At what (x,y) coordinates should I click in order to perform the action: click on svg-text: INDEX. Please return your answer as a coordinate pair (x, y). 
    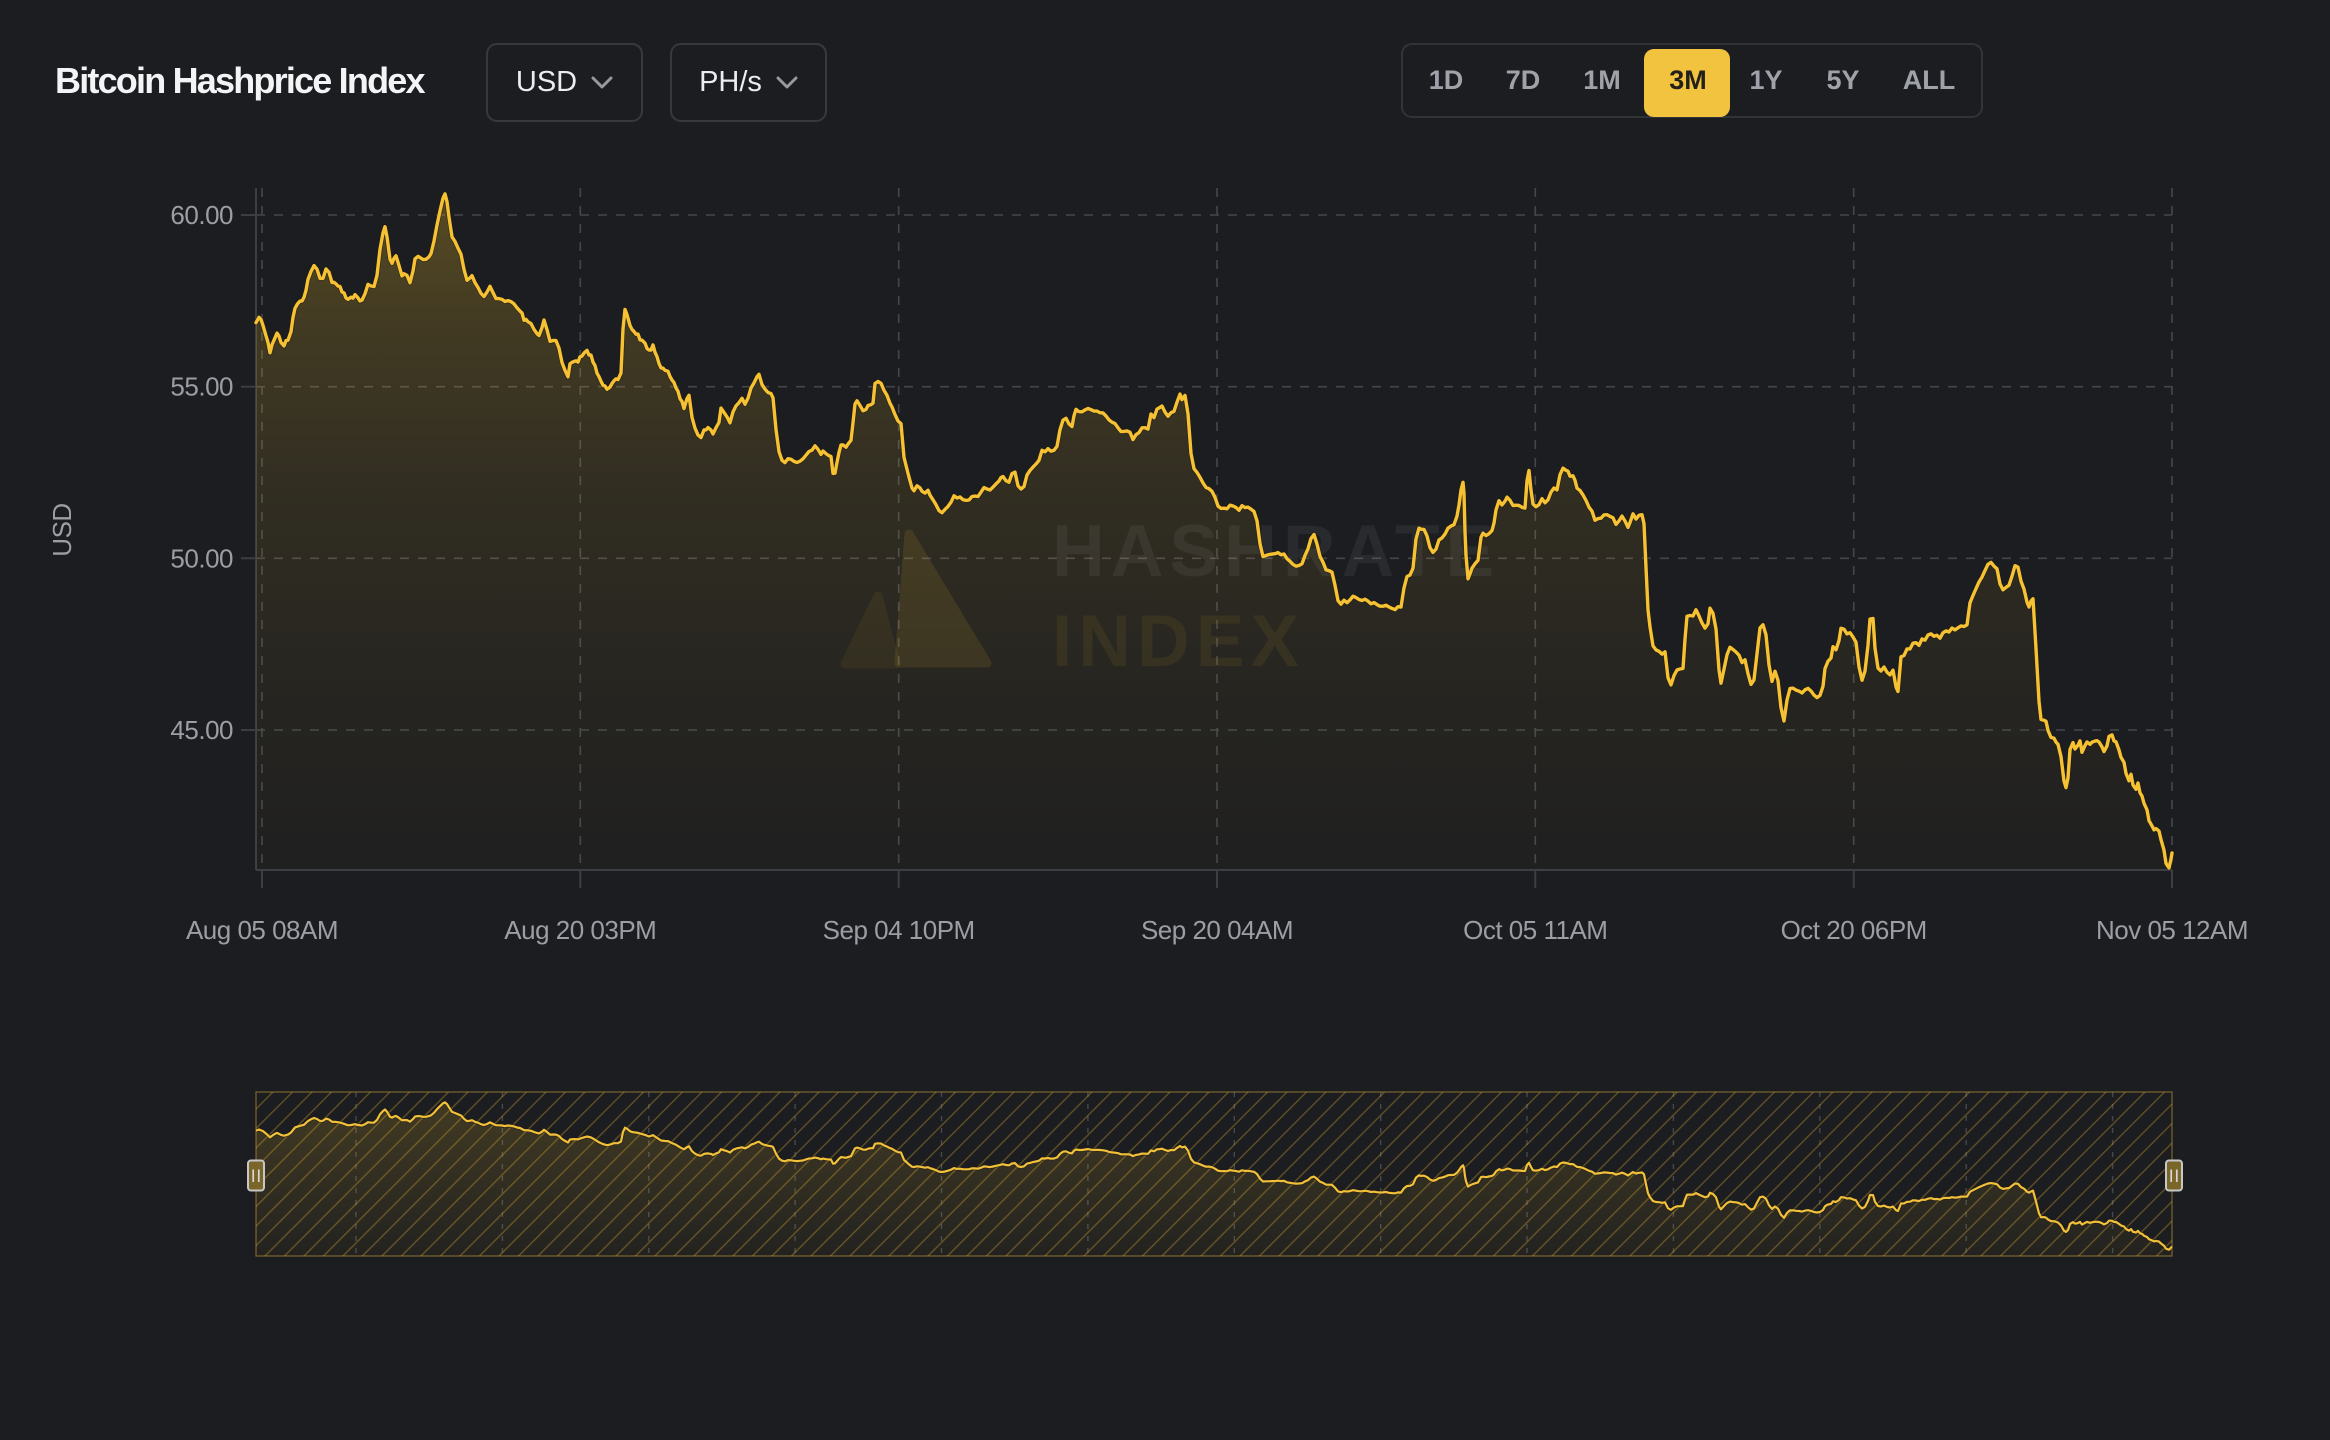
    Looking at the image, I should click on (1178, 641).